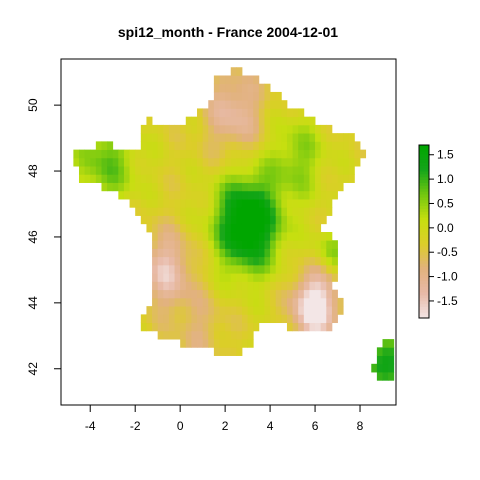 The width and height of the screenshot is (480, 480). I want to click on x-tick-label: 8, so click(360, 426).